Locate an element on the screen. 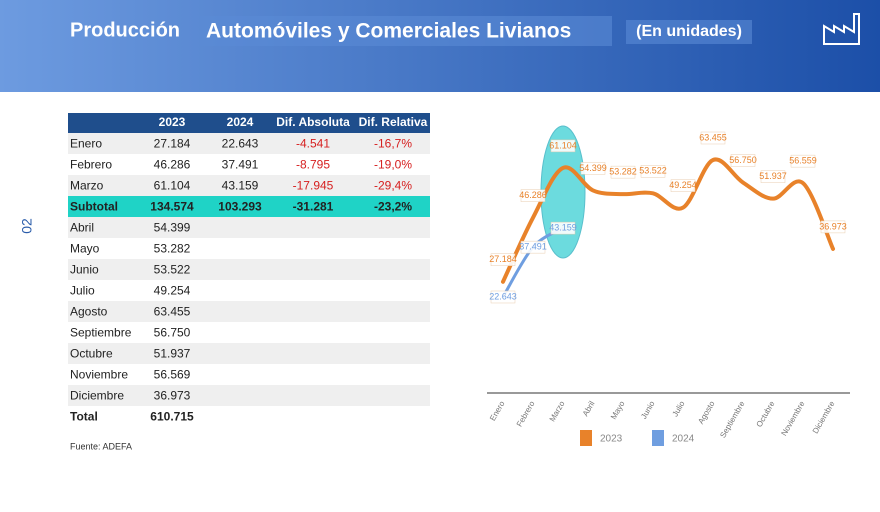  row-label: Enero is located at coordinates (86, 144).